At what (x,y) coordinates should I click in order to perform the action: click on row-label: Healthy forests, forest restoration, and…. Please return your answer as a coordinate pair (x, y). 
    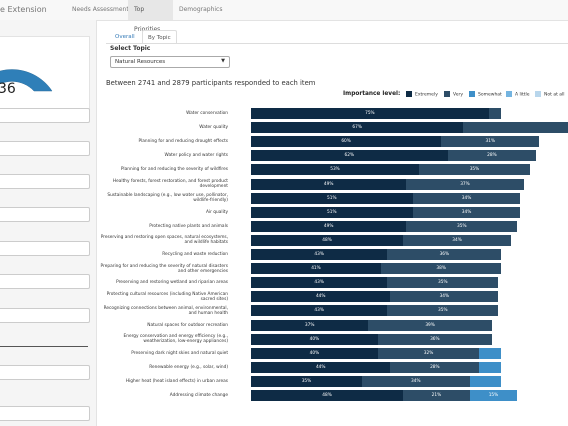
    Looking at the image, I should click on (170, 184).